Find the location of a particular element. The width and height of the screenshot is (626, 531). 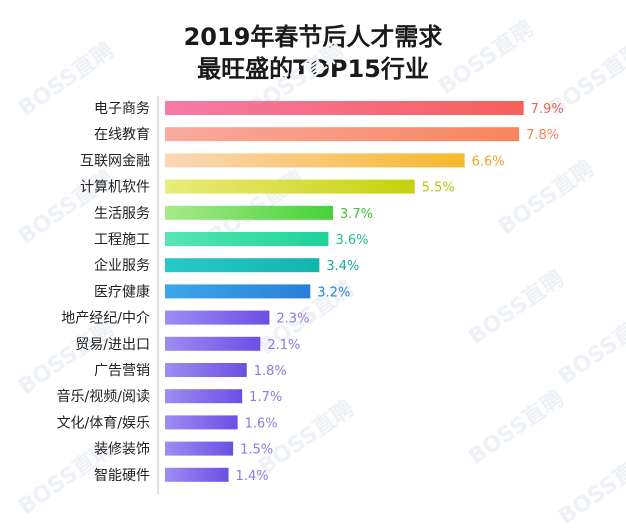

chart-subtitle: 最旺盛的TOP15行业 is located at coordinates (313, 69).